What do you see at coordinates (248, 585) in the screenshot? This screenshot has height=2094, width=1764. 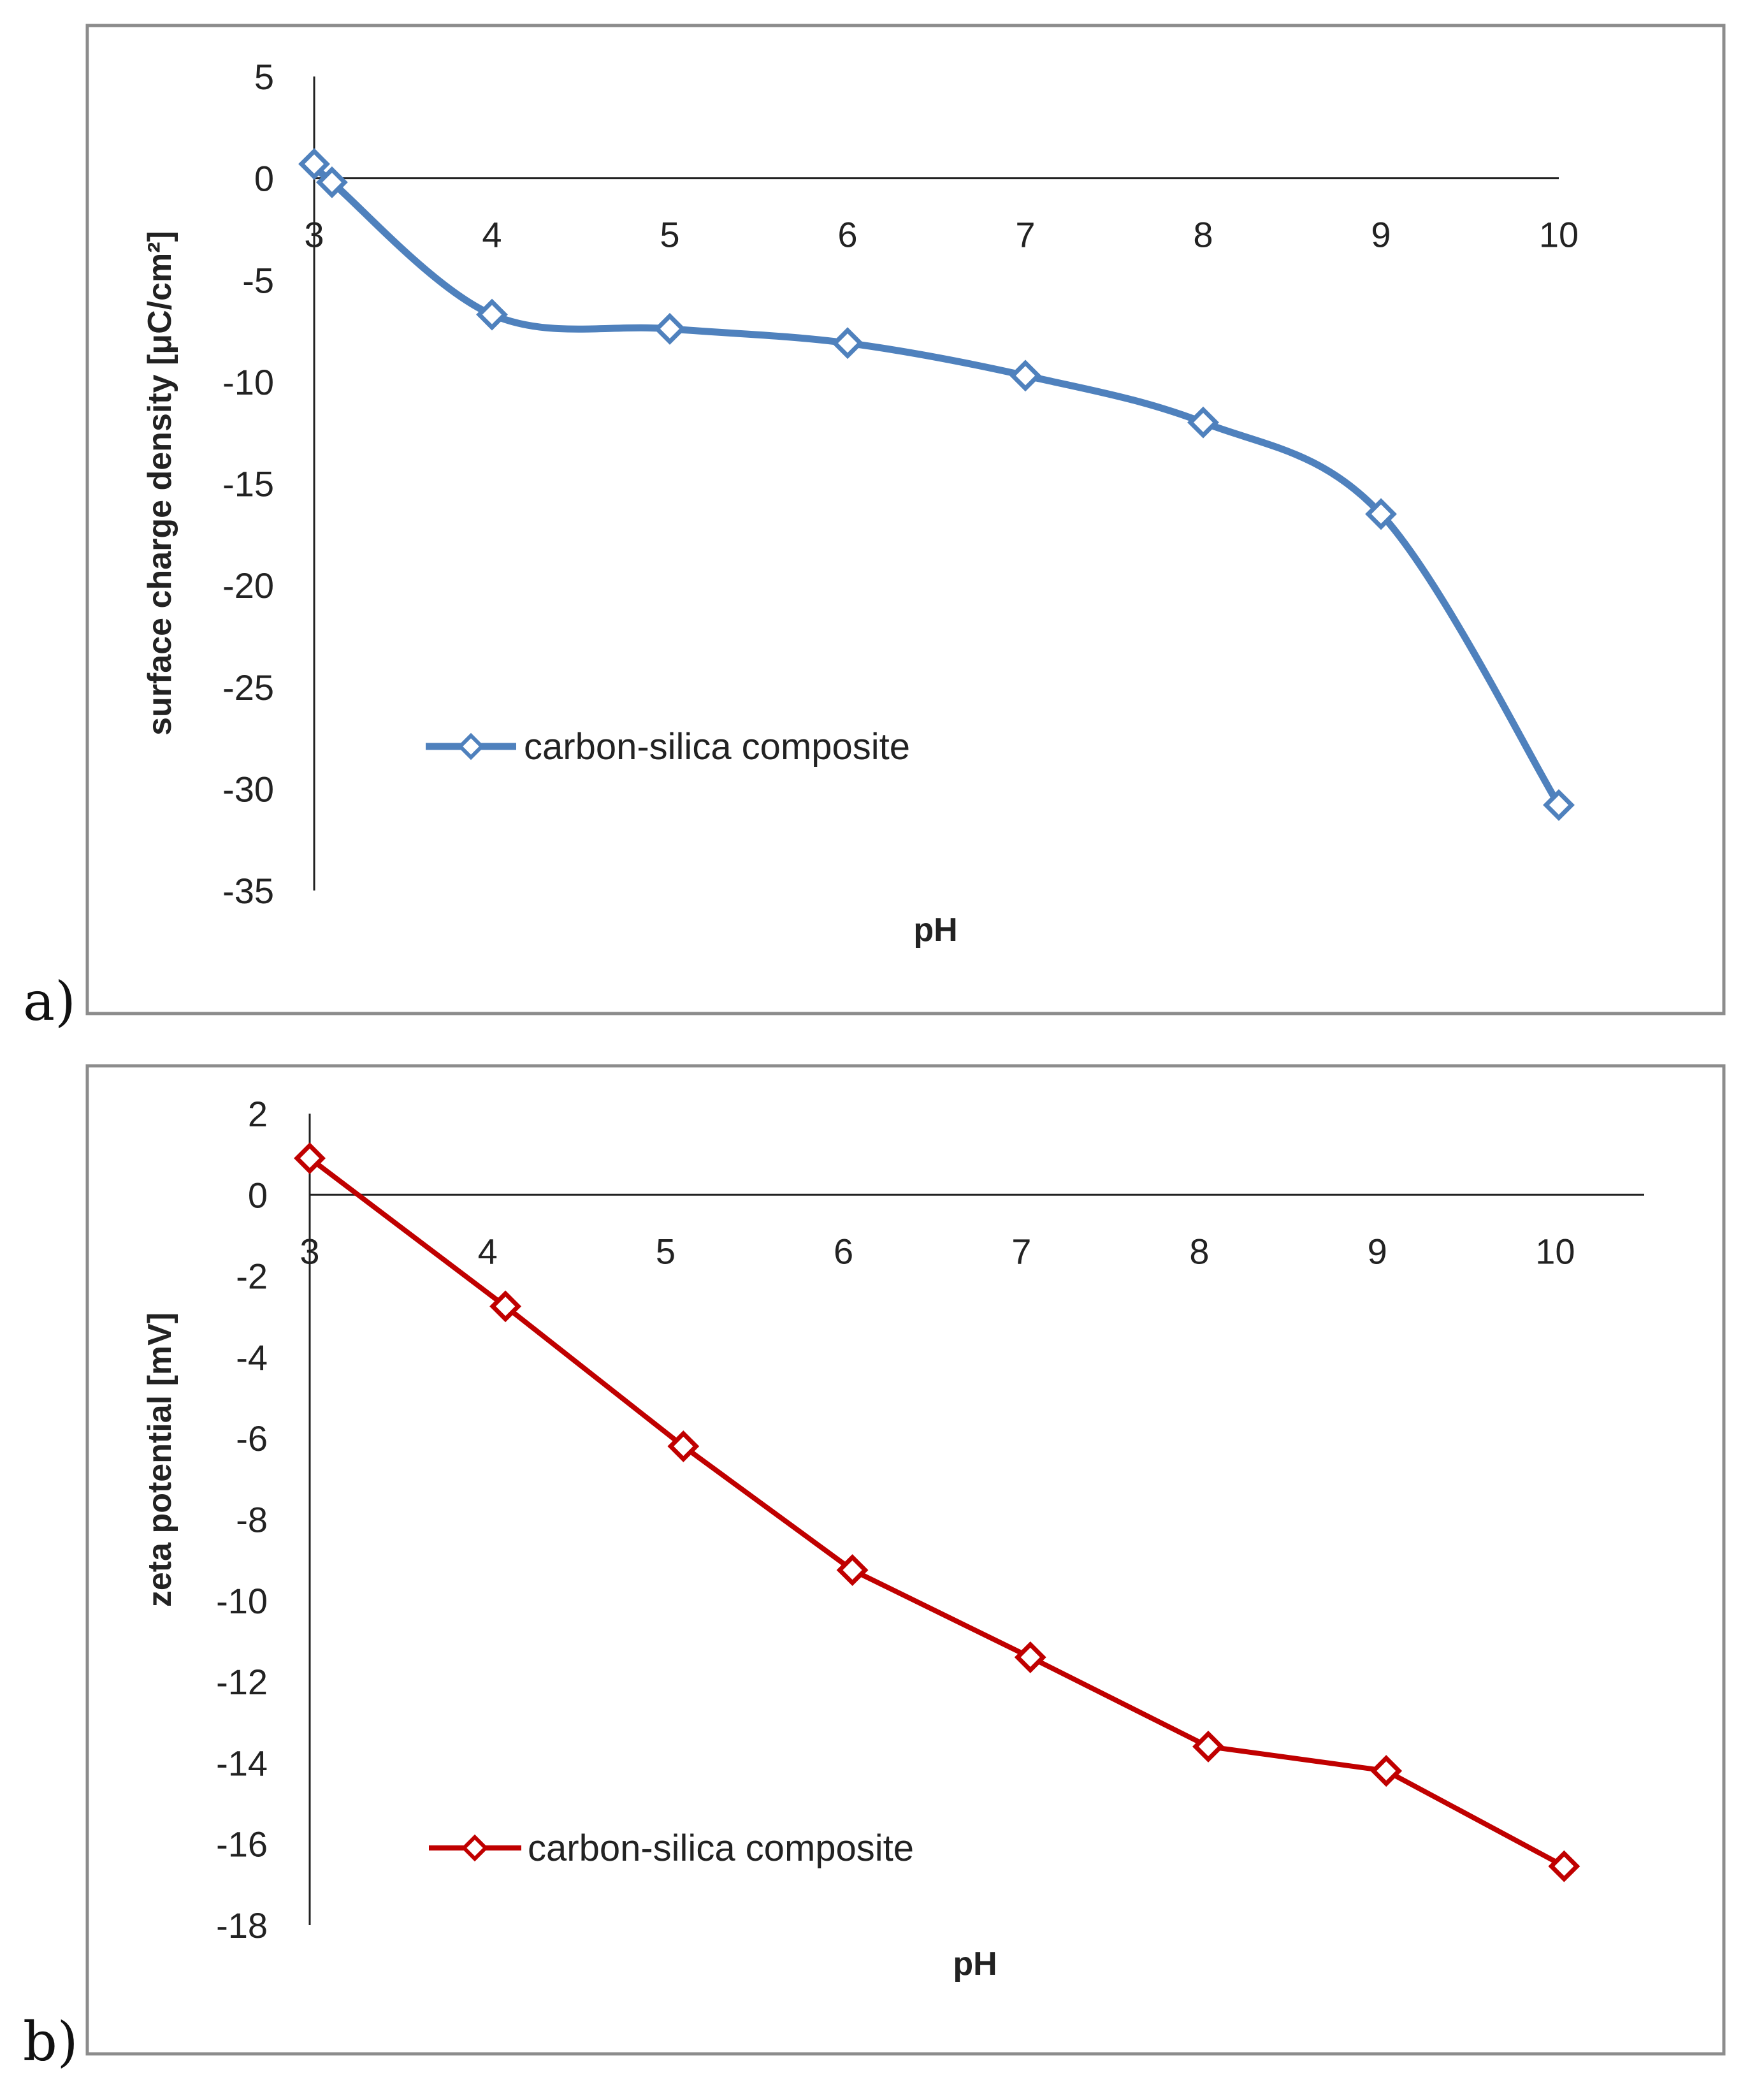 I see `y-tick-label: -20` at bounding box center [248, 585].